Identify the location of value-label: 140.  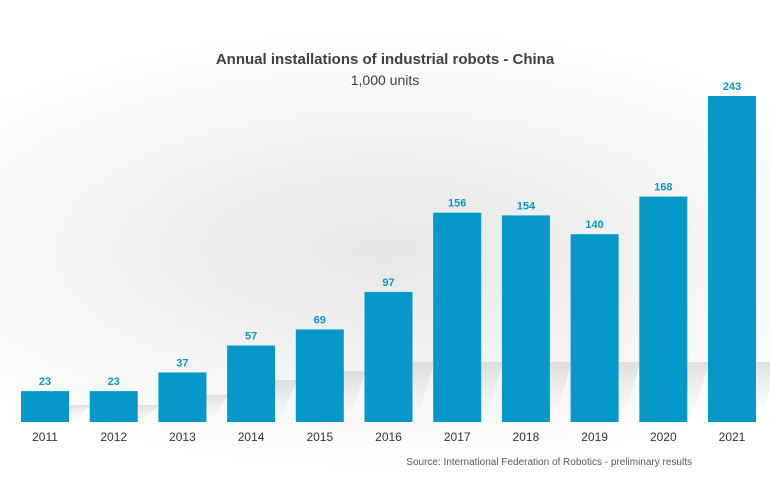
(594, 225).